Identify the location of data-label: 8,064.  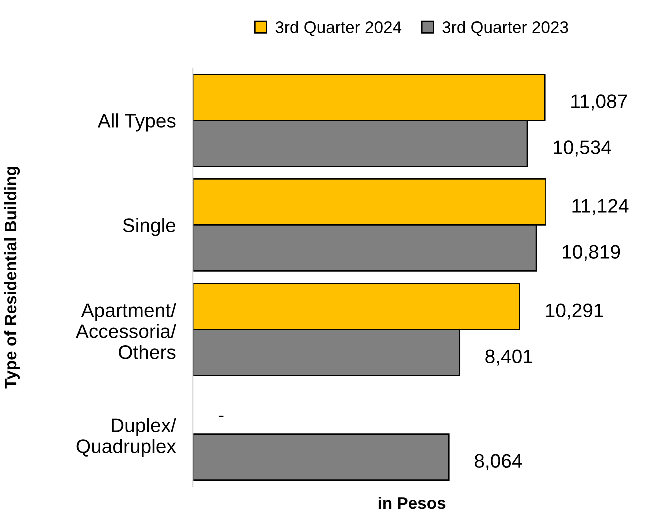
(498, 462).